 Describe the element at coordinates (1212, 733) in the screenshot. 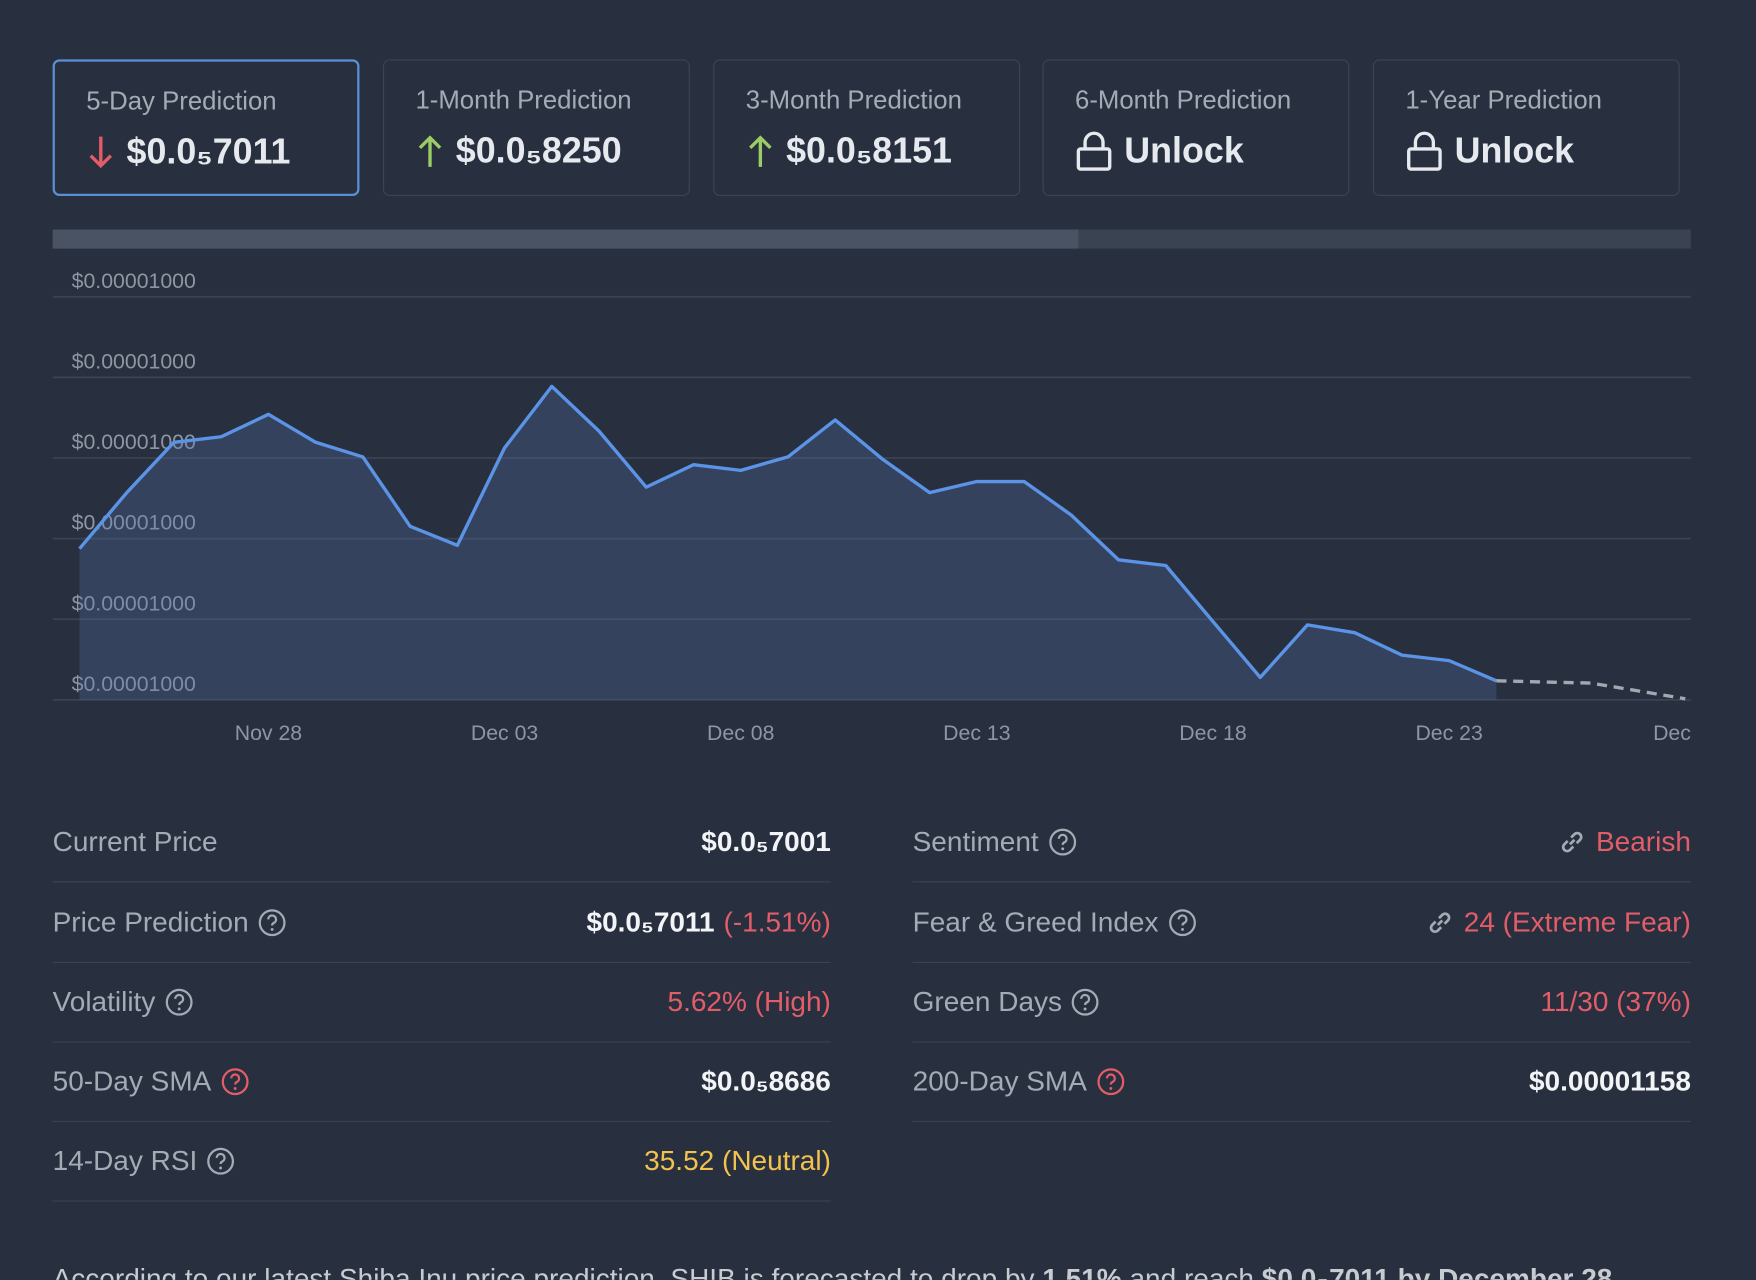

I see `x-tick-label: Dec 18` at that location.